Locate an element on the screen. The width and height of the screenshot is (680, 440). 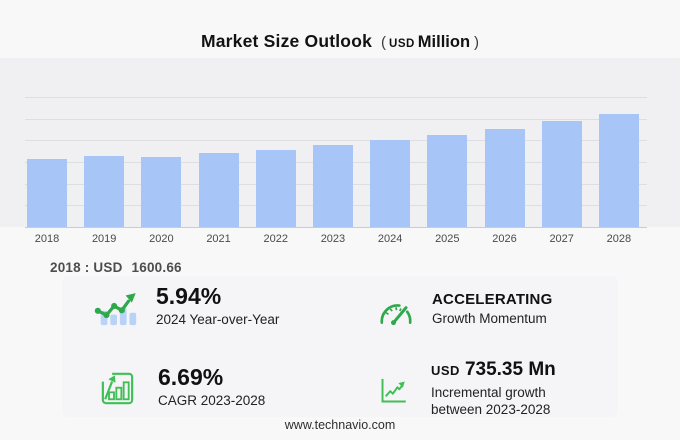
bar-2028 is located at coordinates (618, 170).